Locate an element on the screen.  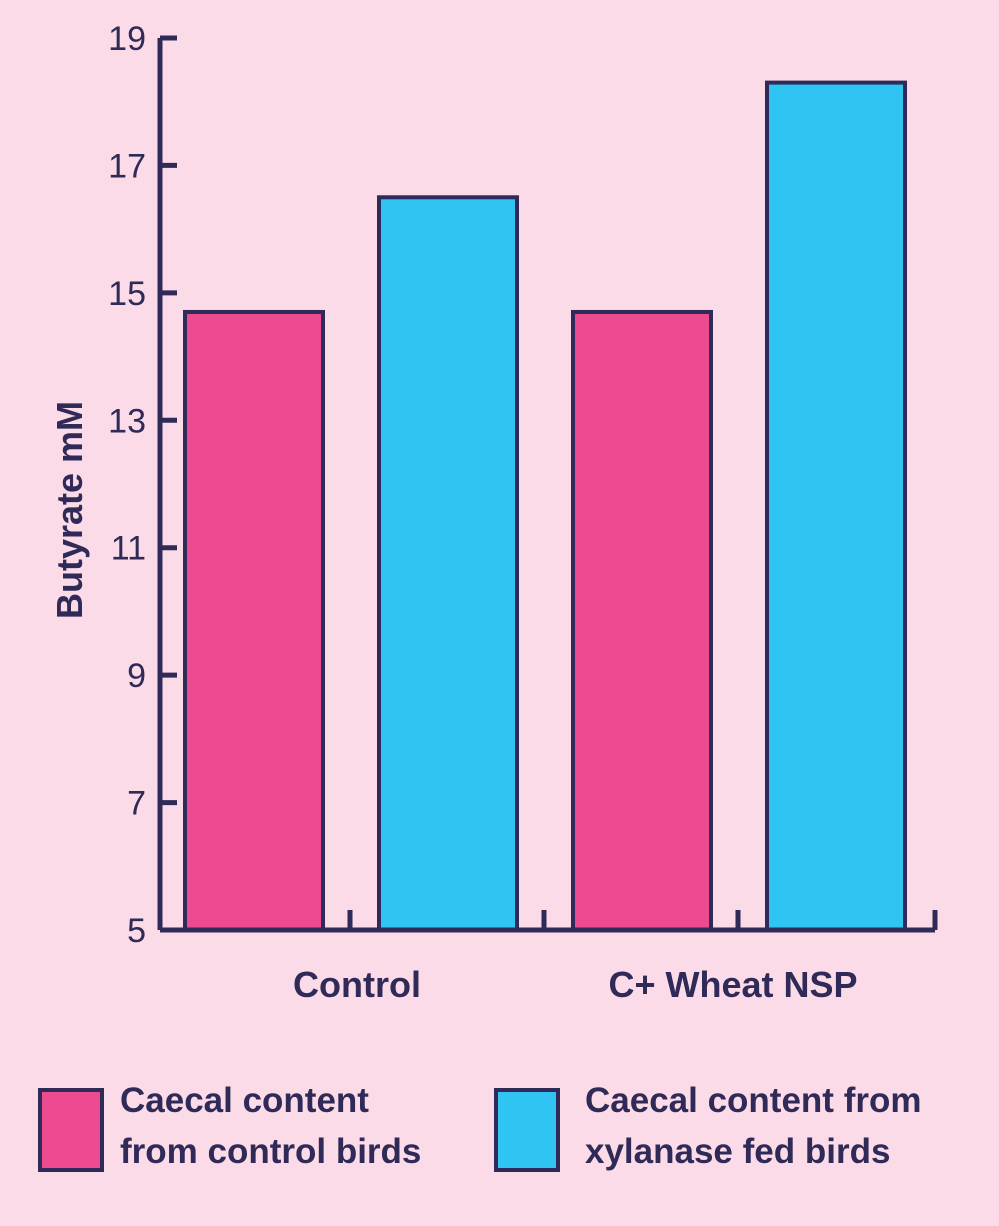
x-category-label: C+ Wheat NSP is located at coordinates (732, 984).